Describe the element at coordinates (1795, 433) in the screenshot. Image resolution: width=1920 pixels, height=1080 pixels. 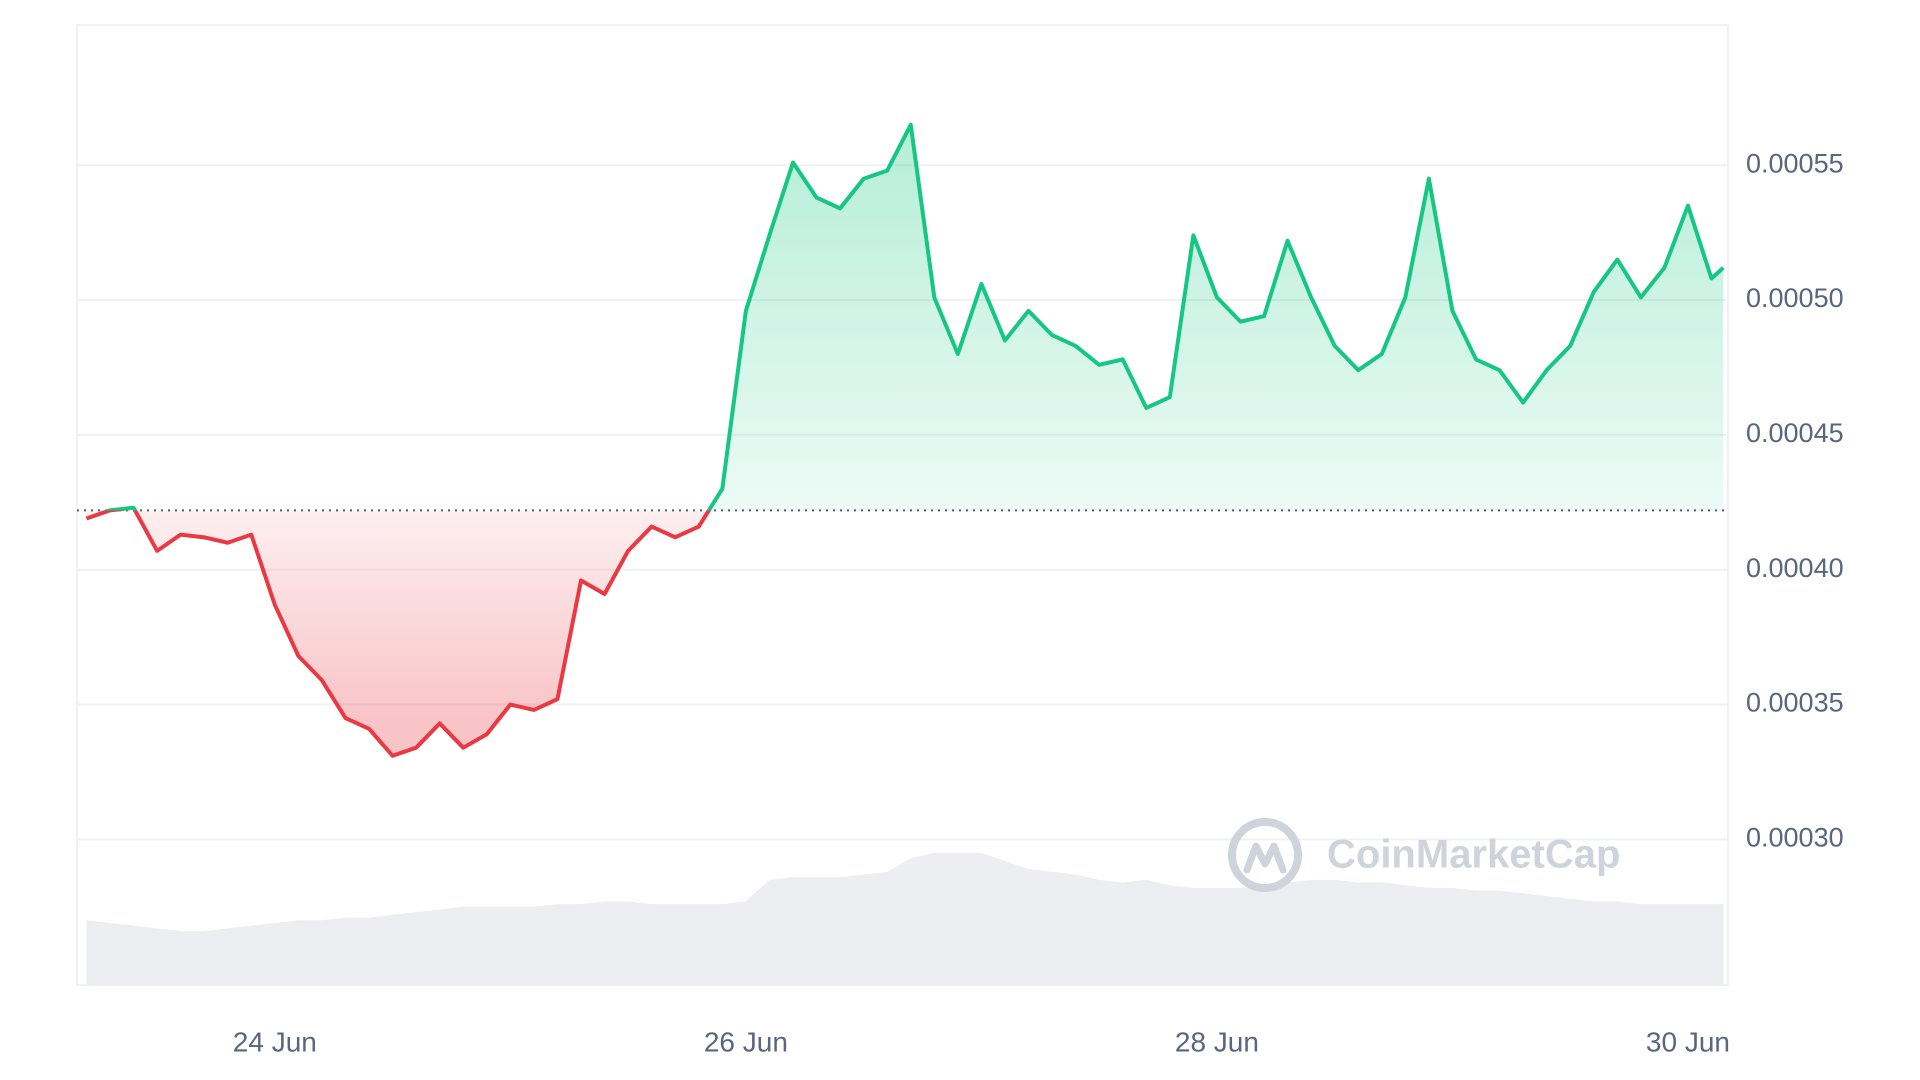
I see `y-tick-label: 0.00045` at that location.